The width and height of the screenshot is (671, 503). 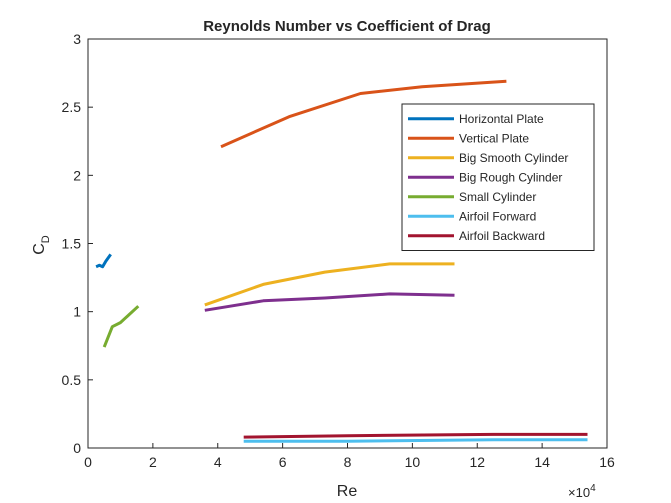 What do you see at coordinates (72, 107) in the screenshot?
I see `y-tick-label: 2.5` at bounding box center [72, 107].